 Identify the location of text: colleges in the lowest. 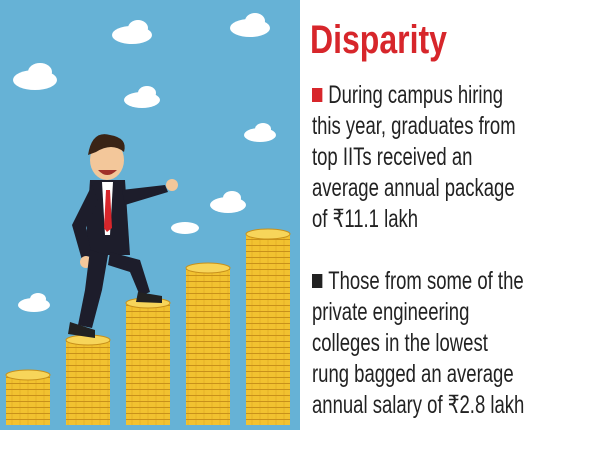
(400, 343).